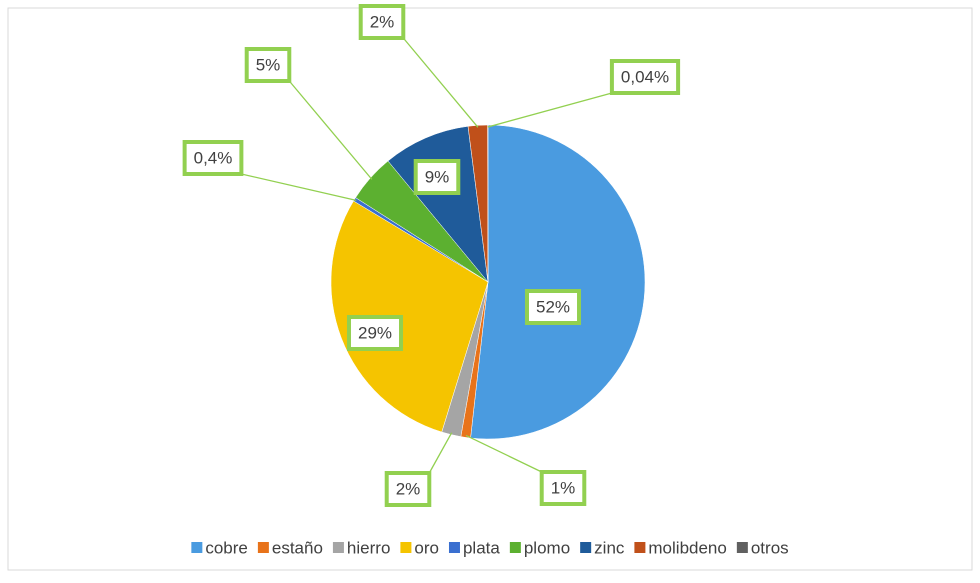  I want to click on legend-label: plata, so click(481, 547).